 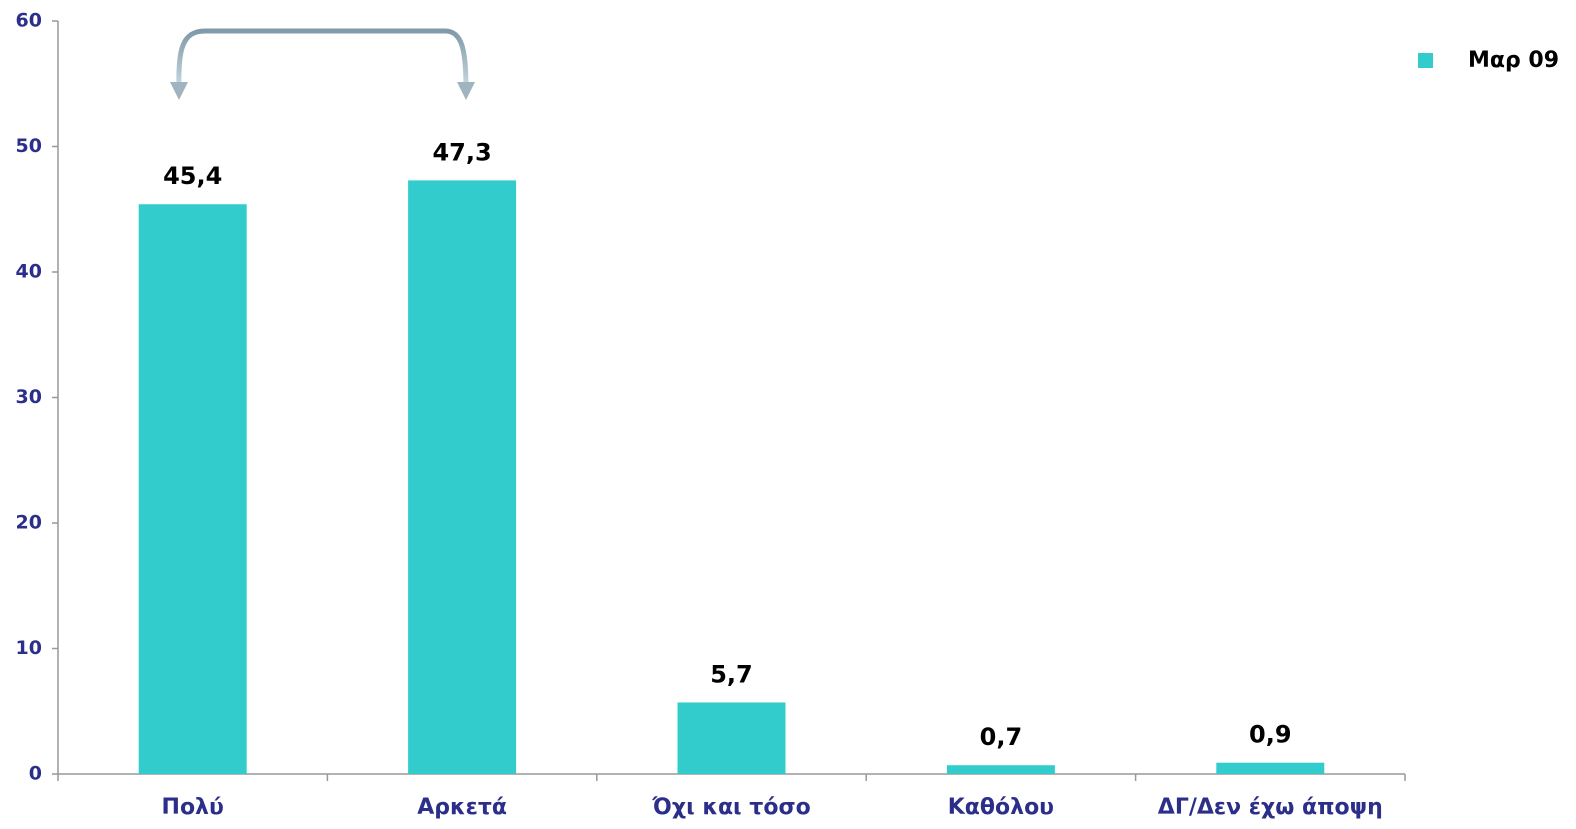 I want to click on value-label: 5,7, so click(x=731, y=674).